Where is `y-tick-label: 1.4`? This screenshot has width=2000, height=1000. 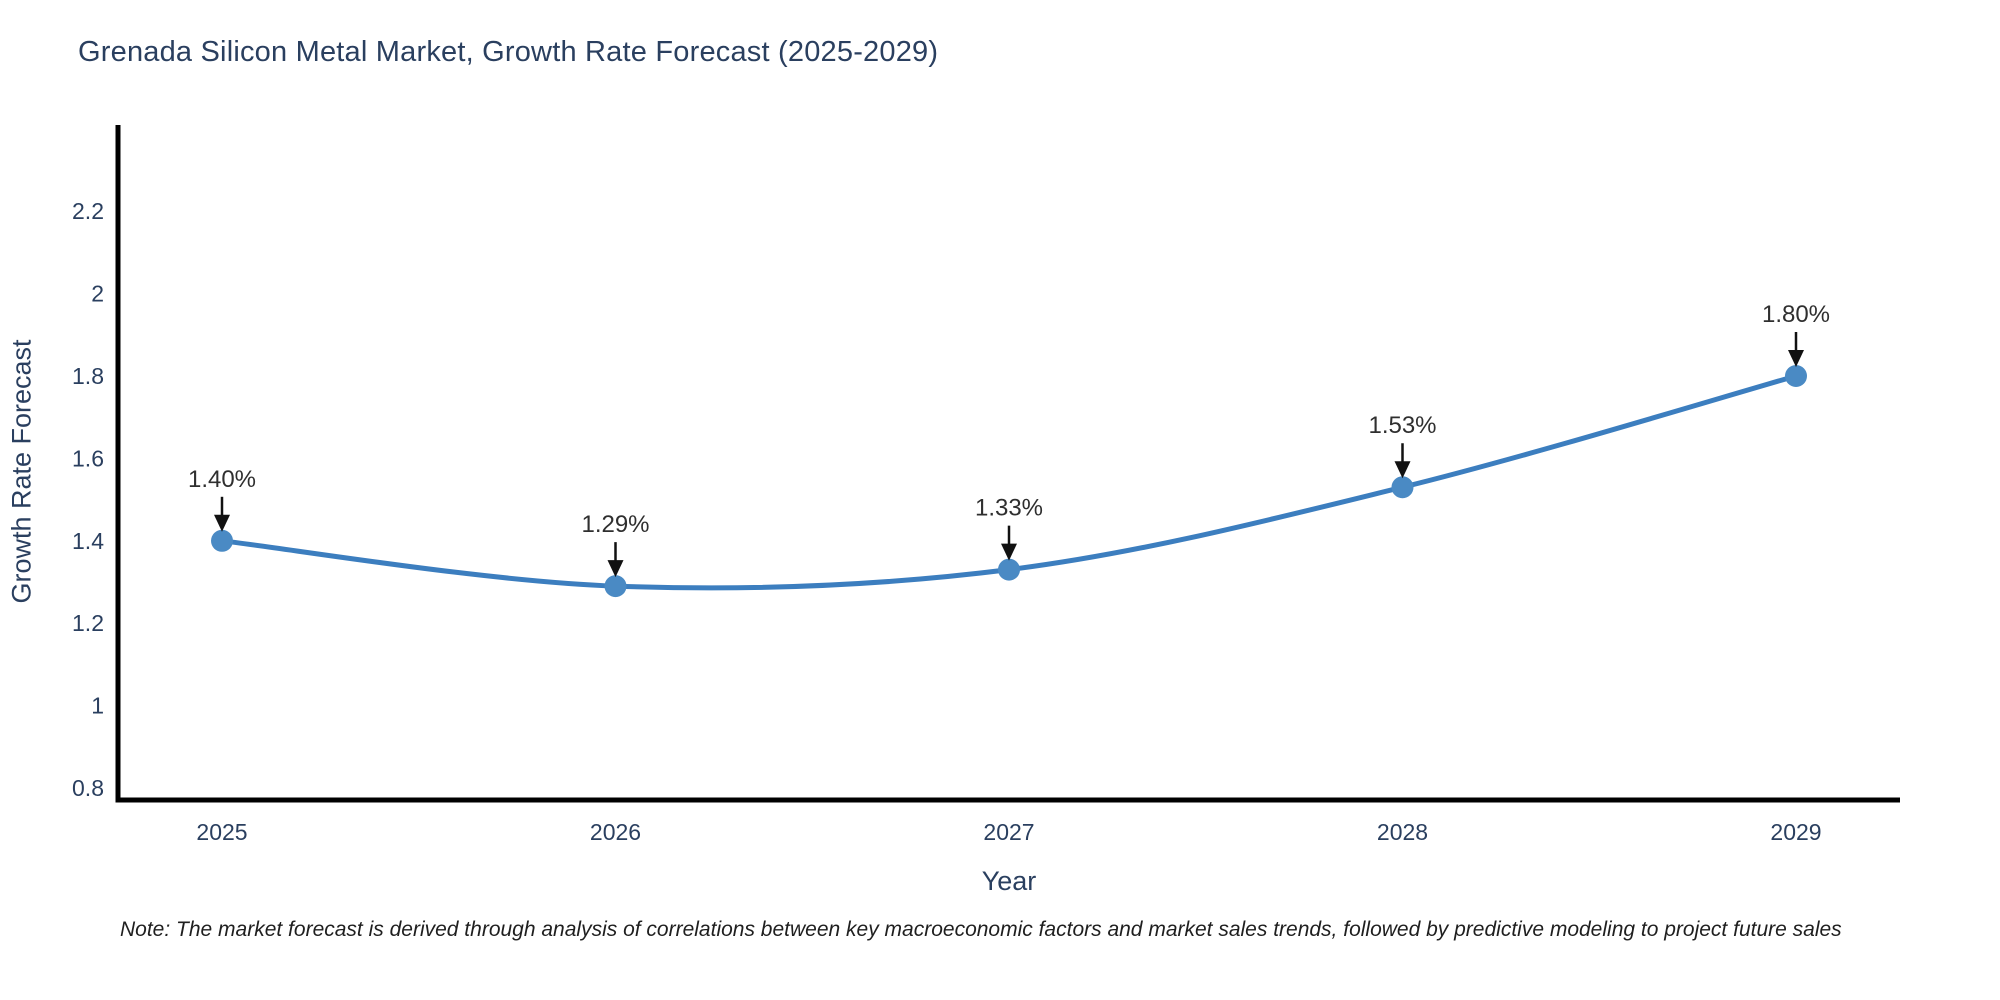 y-tick-label: 1.4 is located at coordinates (88, 541).